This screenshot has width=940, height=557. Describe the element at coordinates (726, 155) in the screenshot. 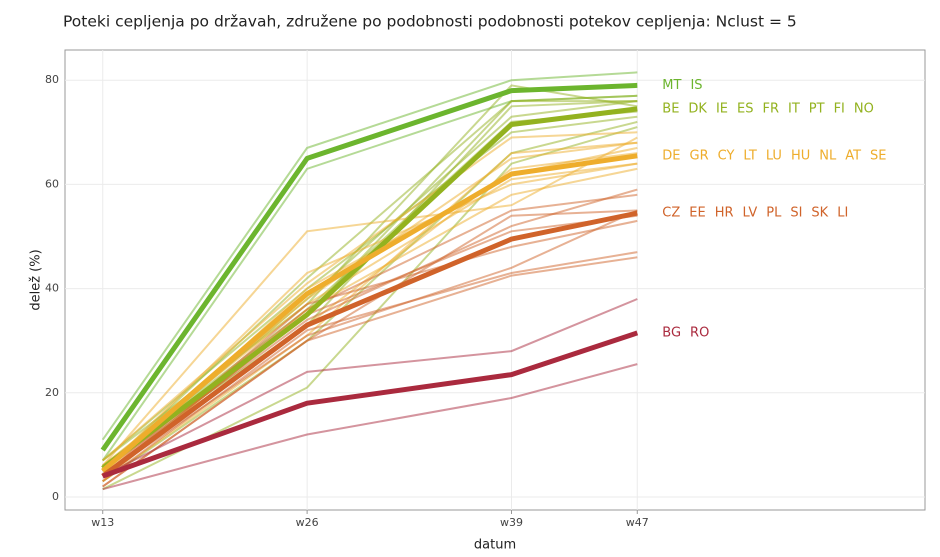

I see `cluster-label: CY` at that location.